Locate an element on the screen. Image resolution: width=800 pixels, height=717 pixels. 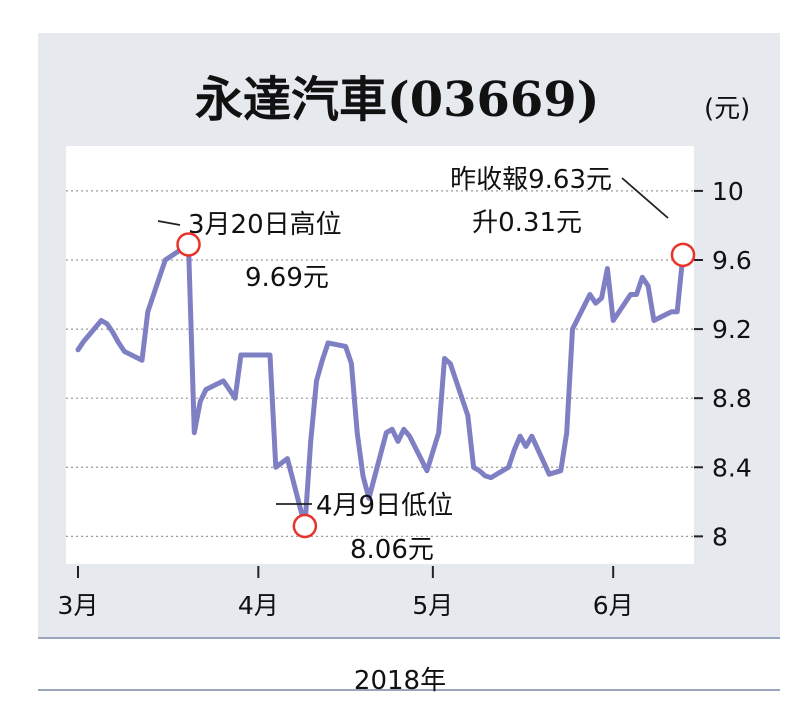
y-tick-label: 9.6 is located at coordinates (732, 260).